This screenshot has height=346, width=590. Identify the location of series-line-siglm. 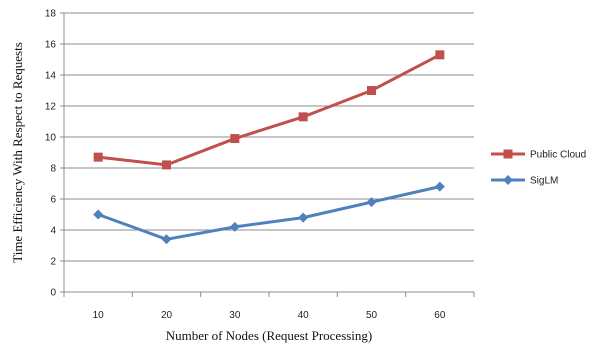
(269, 213).